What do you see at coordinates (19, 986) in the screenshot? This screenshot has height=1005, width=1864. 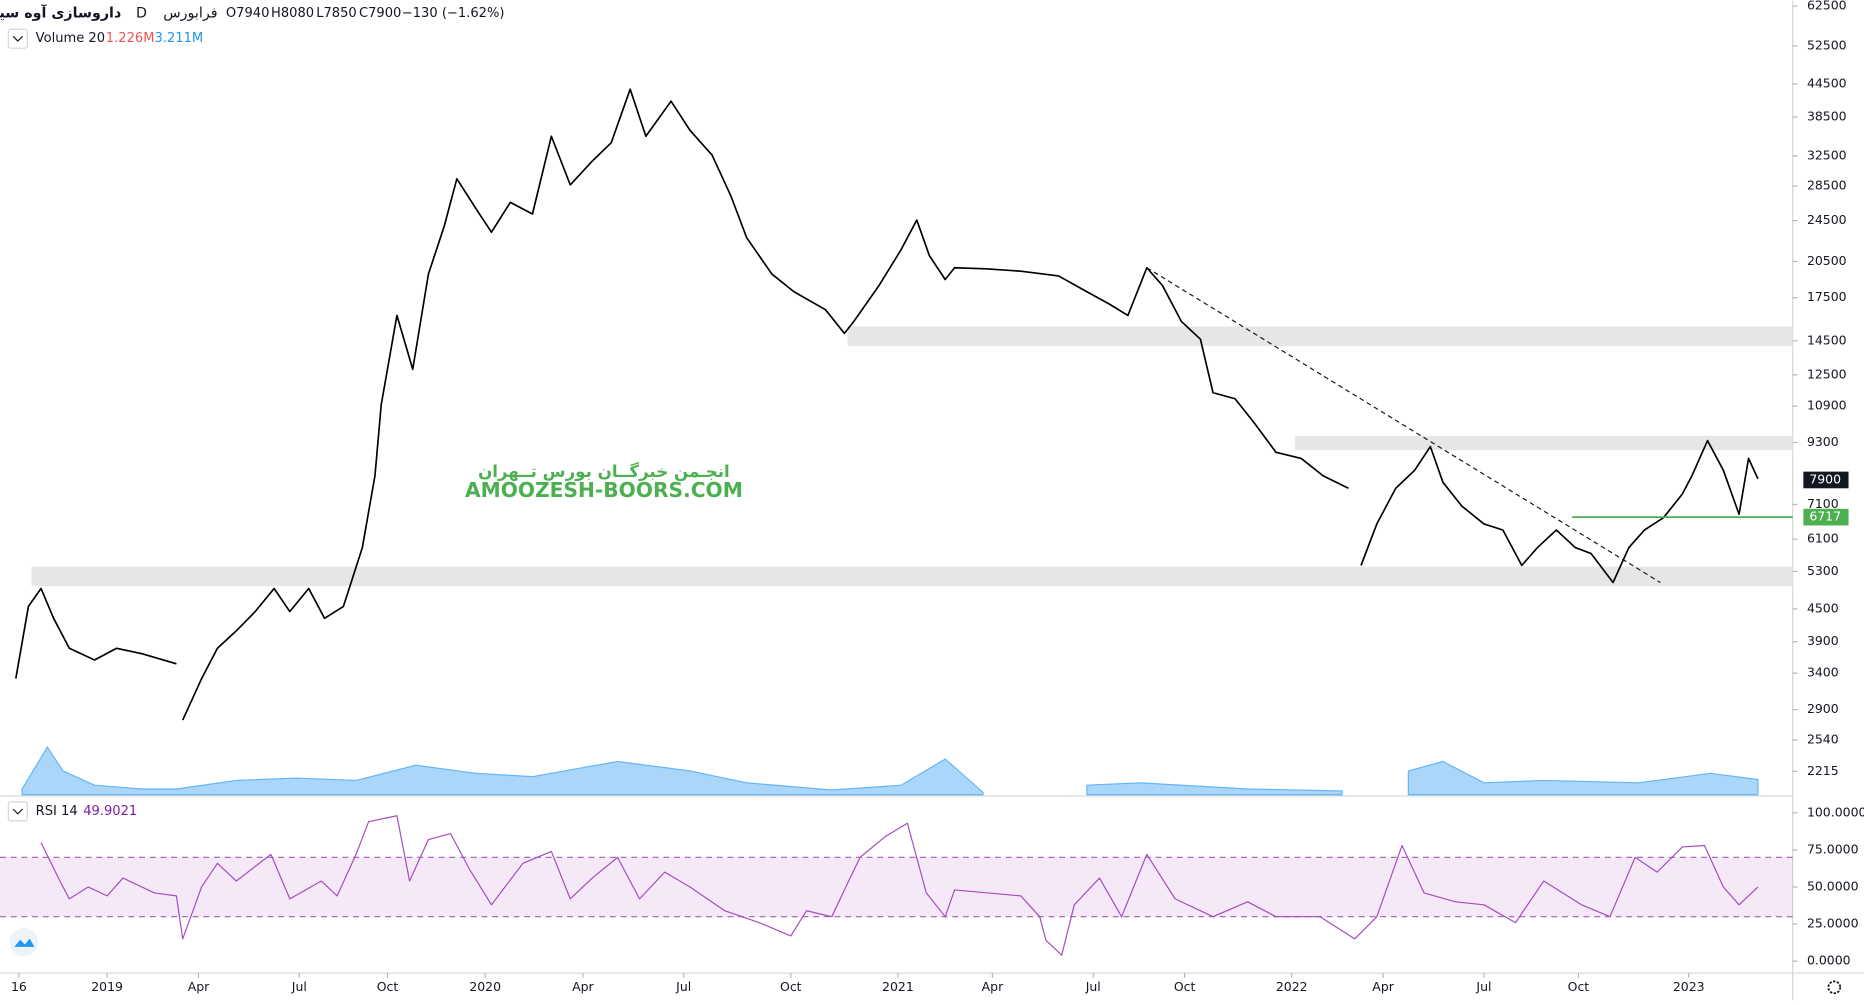 I see `x-tick-label: 16` at bounding box center [19, 986].